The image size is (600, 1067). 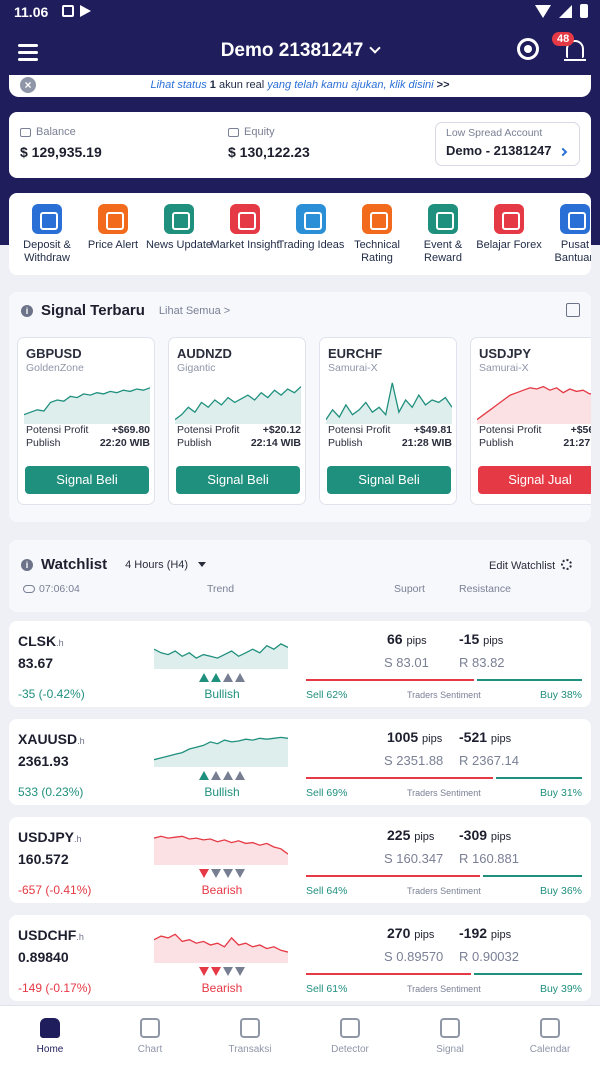 I want to click on nav-calendar: Calendar, so click(x=550, y=1036).